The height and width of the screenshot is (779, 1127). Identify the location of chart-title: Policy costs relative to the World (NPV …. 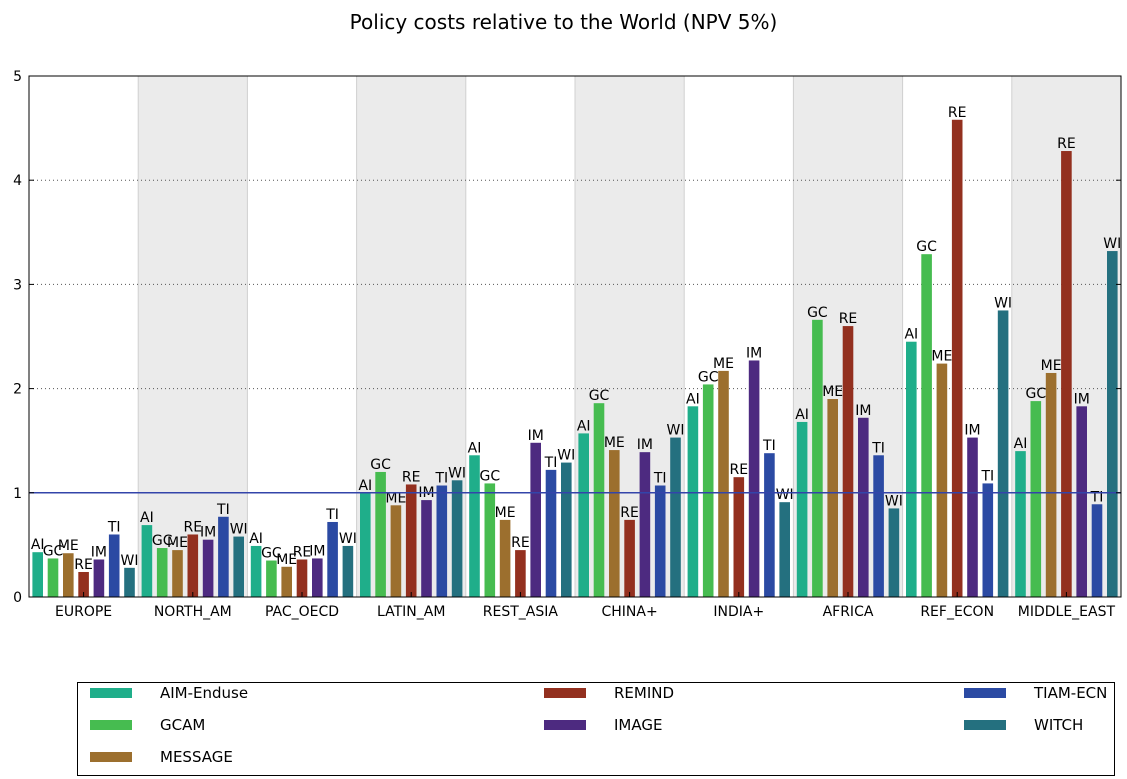
(563, 22).